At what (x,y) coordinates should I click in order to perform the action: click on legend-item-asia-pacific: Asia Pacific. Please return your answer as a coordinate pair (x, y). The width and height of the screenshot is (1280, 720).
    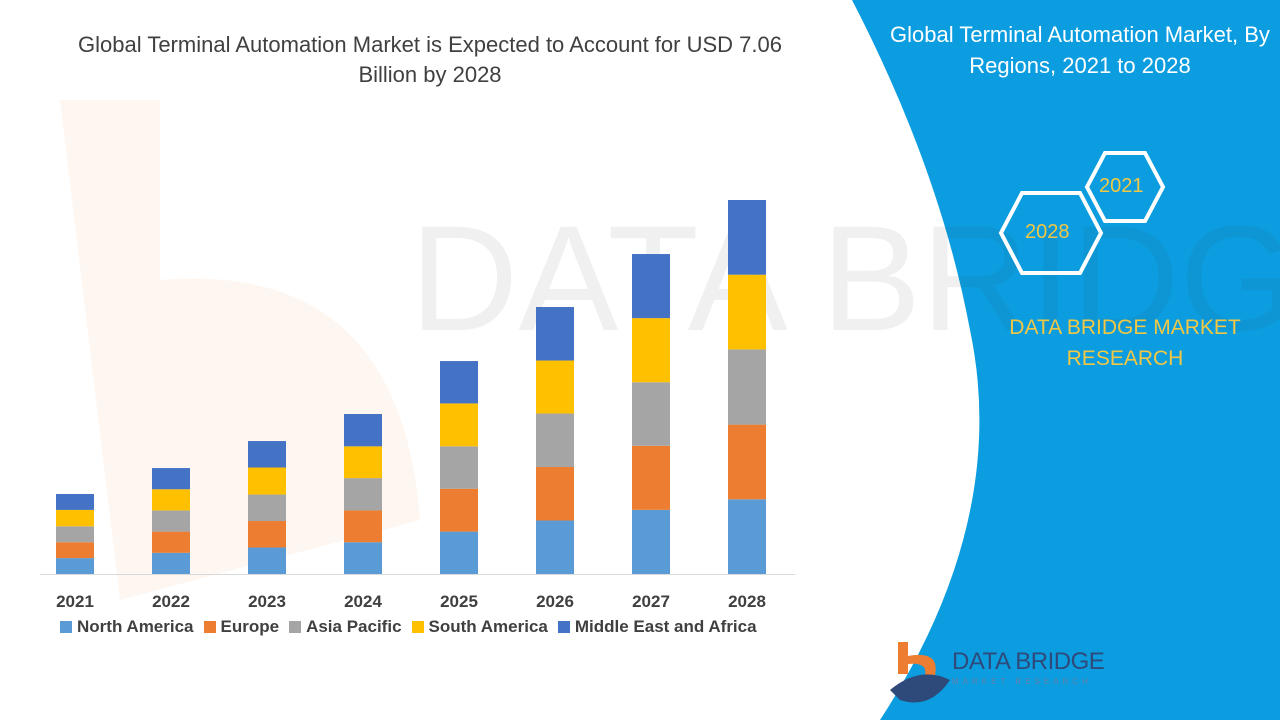
    Looking at the image, I should click on (345, 627).